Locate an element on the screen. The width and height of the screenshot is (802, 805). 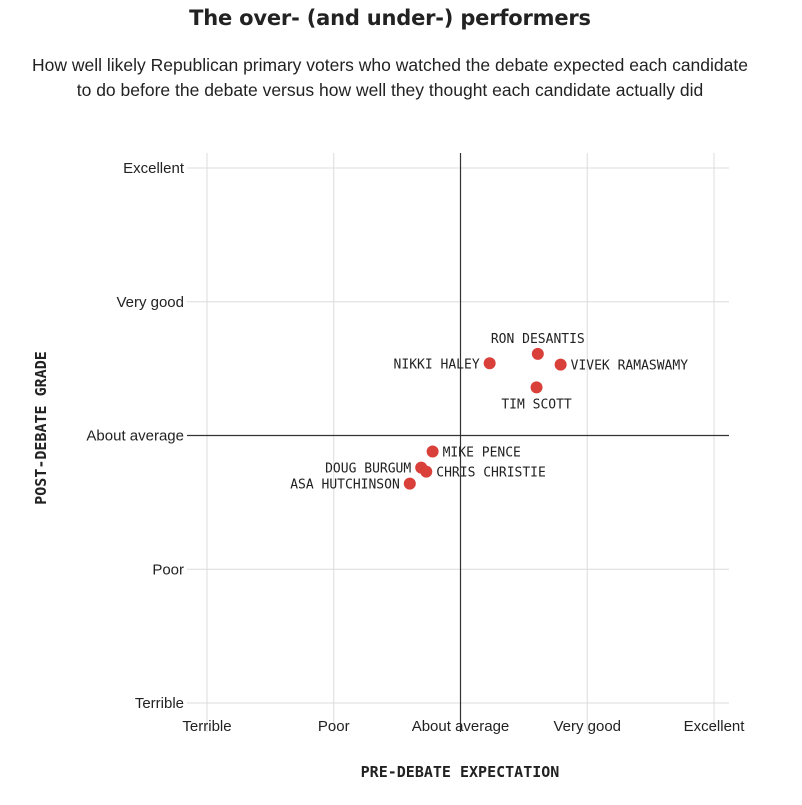
data-points is located at coordinates (485, 418).